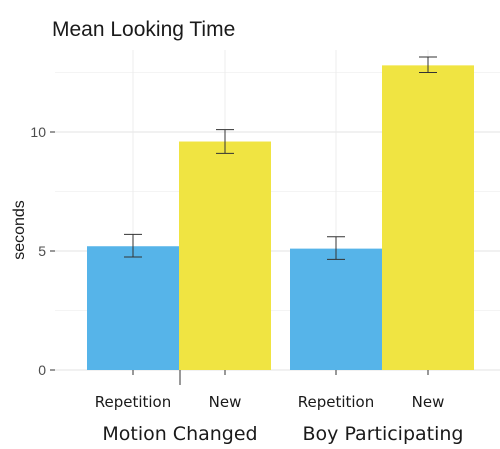  What do you see at coordinates (383, 433) in the screenshot?
I see `group-label: Boy Participating` at bounding box center [383, 433].